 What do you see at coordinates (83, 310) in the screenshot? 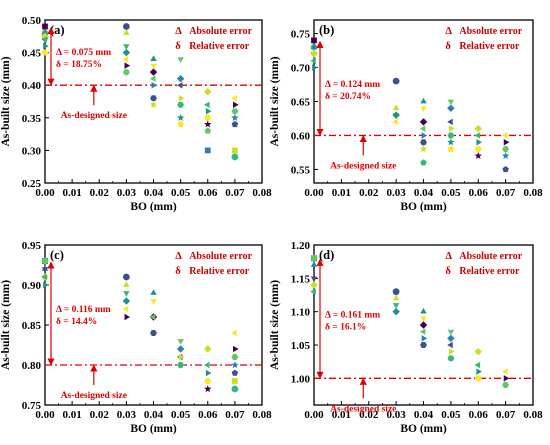
I see `annotation-abs: Δ = 0.116 mm` at bounding box center [83, 310].